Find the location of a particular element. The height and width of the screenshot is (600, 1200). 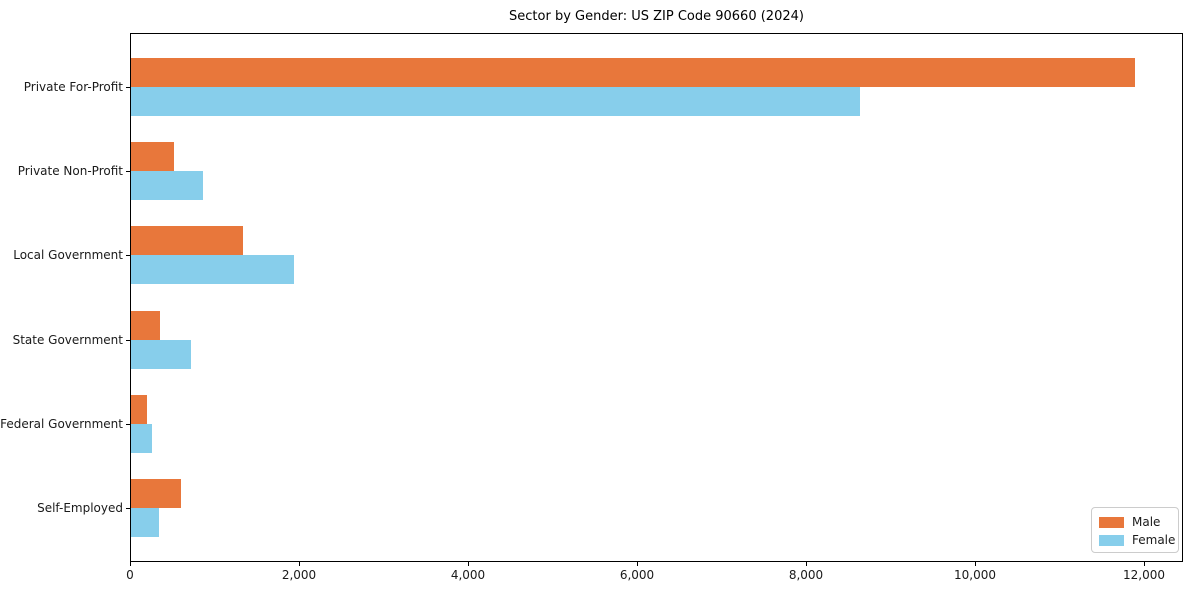

x-tick-label: 0 is located at coordinates (130, 575).